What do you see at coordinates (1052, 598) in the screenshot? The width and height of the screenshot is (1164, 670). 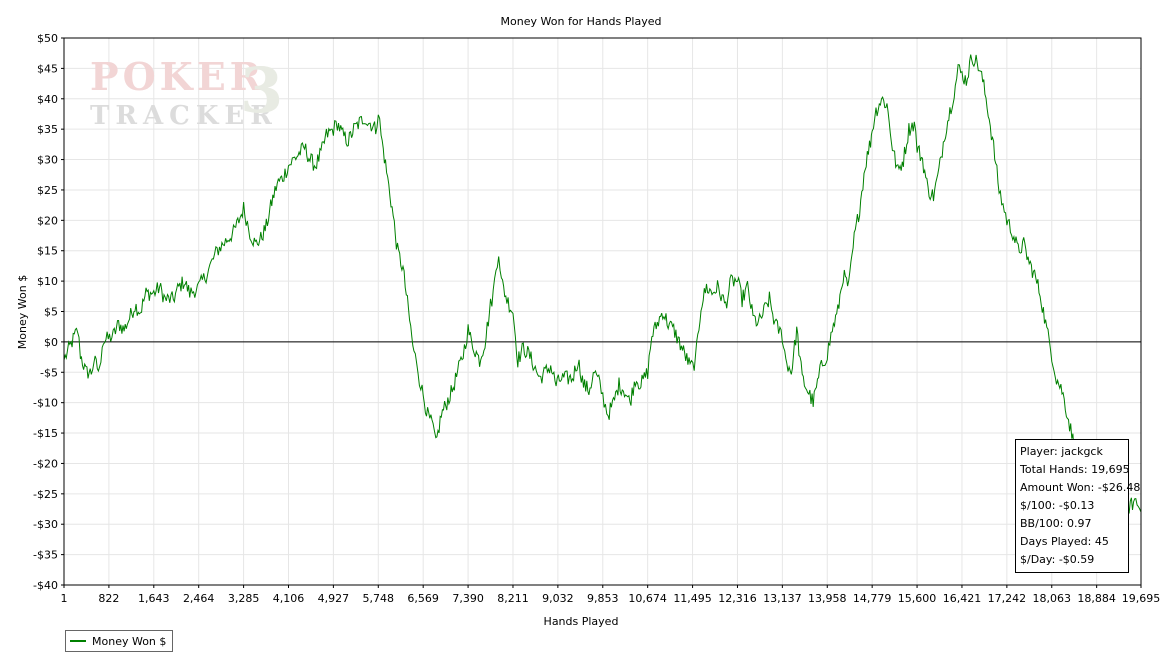 I see `x-tick-label: 18,063` at bounding box center [1052, 598].